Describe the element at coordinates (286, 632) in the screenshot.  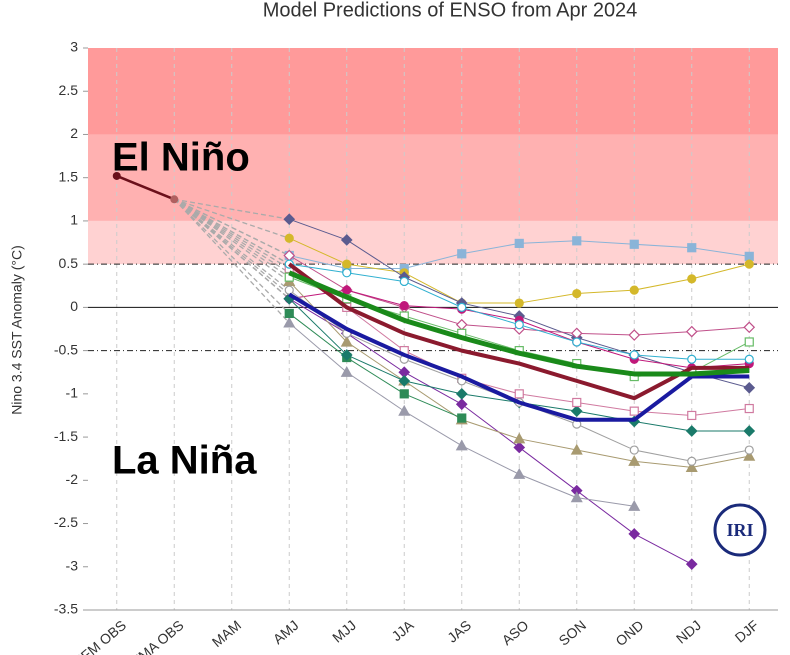
I see `x-tick-label: AMJ` at that location.